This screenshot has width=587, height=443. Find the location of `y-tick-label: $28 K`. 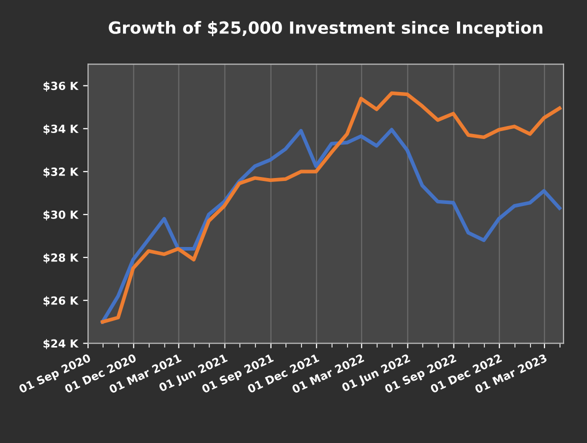

y-tick-label: $28 K is located at coordinates (61, 258).